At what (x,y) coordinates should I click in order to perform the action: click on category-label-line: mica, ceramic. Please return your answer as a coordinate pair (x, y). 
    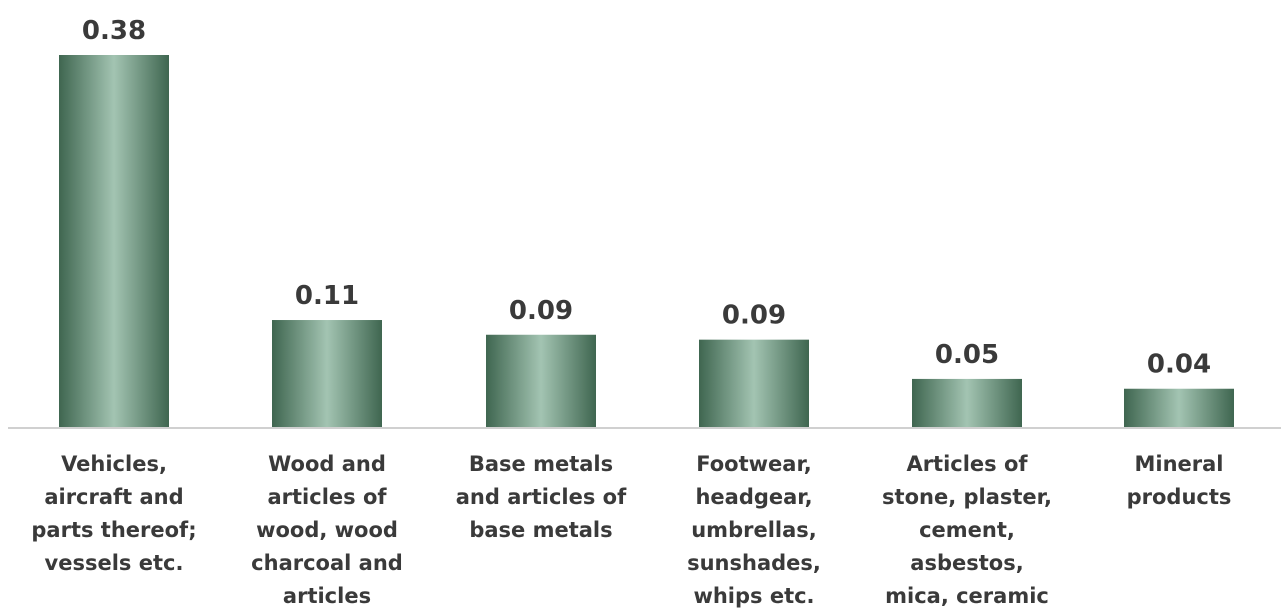
    Looking at the image, I should click on (967, 596).